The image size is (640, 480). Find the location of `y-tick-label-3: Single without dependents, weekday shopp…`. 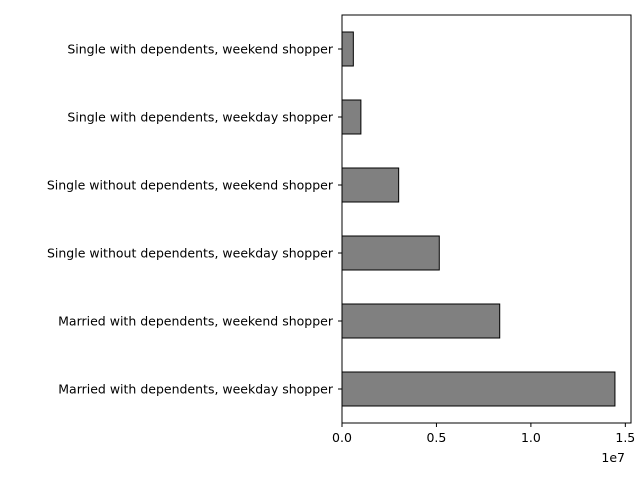

y-tick-label-3: Single without dependents, weekday shopp… is located at coordinates (190, 253).